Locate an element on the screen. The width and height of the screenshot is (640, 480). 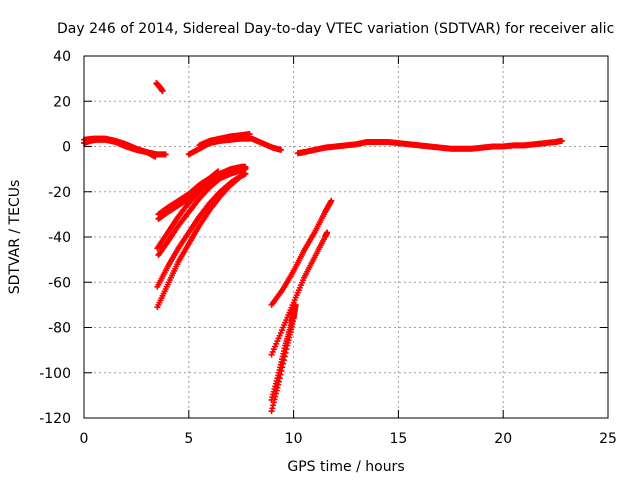
y-tick-label: -100 is located at coordinates (55, 374).